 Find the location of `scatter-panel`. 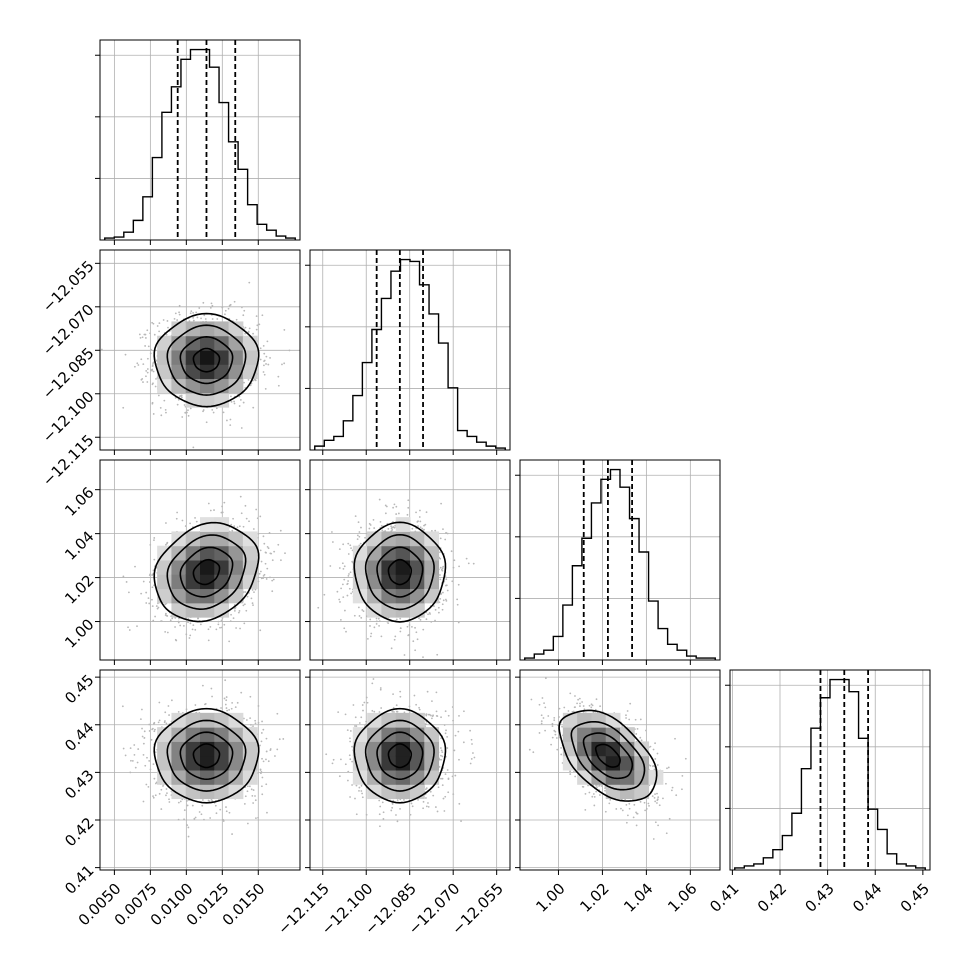

scatter-panel is located at coordinates (408, 562).